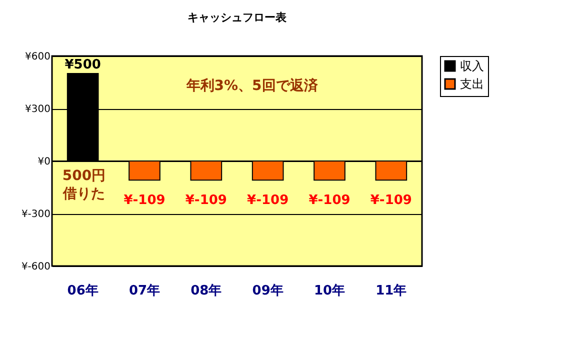 Image resolution: width=570 pixels, height=340 pixels. Describe the element at coordinates (238, 17) in the screenshot. I see `chart-title: キャッシュフロー表` at that location.